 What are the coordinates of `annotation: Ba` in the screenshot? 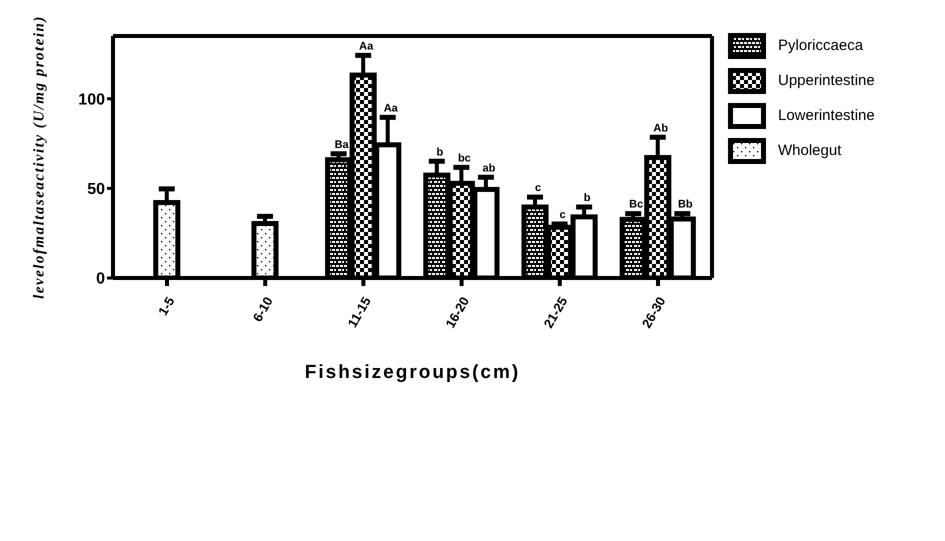 It's located at (342, 144).